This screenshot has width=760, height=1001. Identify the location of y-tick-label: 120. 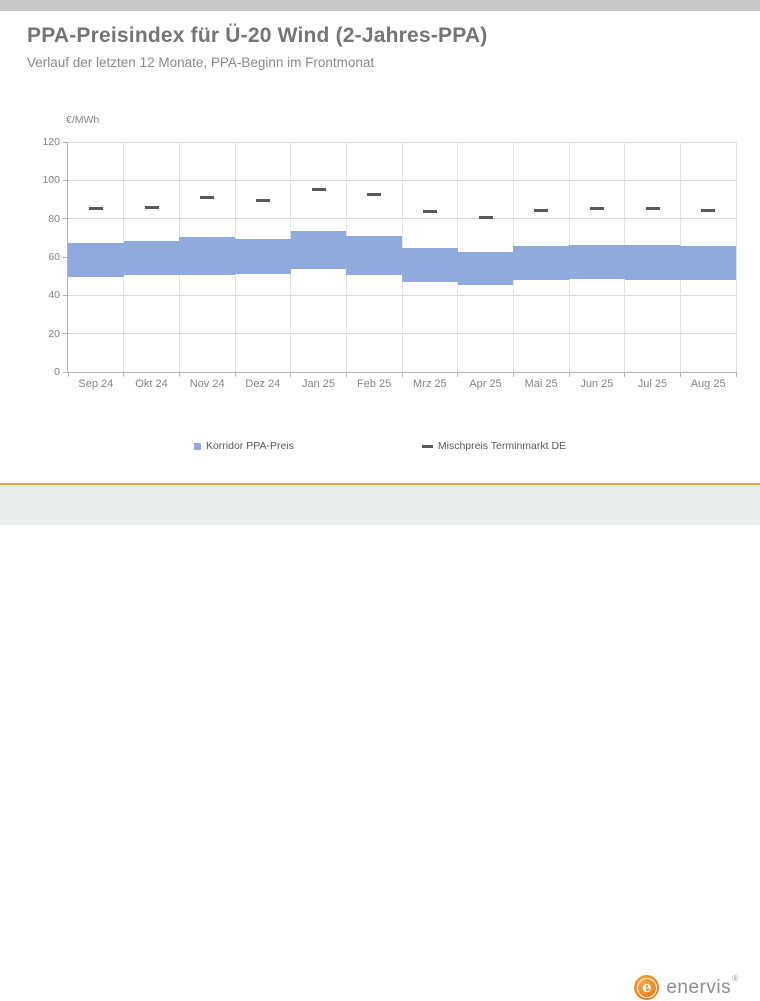
(51, 142).